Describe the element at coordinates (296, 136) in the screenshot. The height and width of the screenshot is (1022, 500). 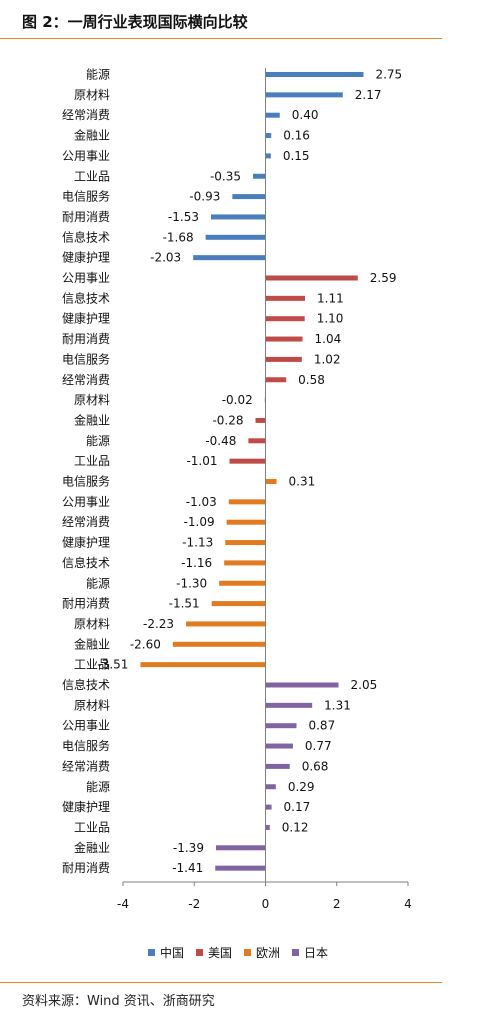
I see `data-label: 0.16` at that location.